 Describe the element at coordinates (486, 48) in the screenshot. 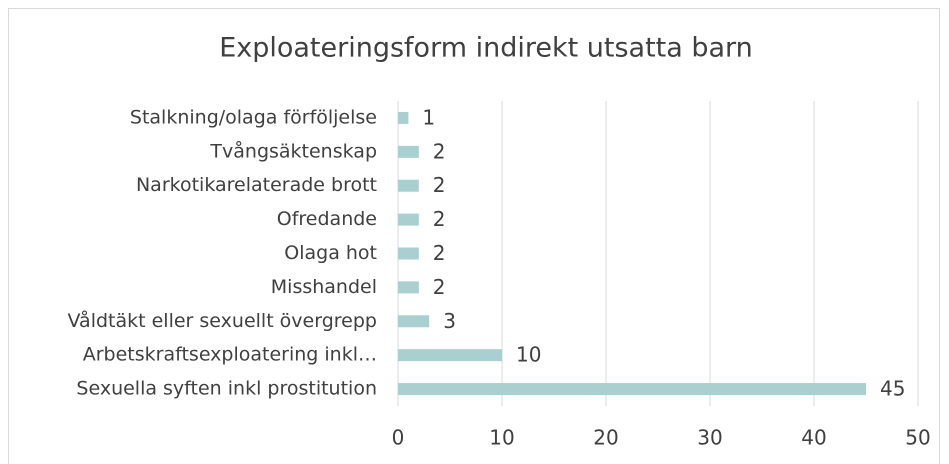

I see `chart-title: Exploateringsform indirekt utsatta barn` at that location.